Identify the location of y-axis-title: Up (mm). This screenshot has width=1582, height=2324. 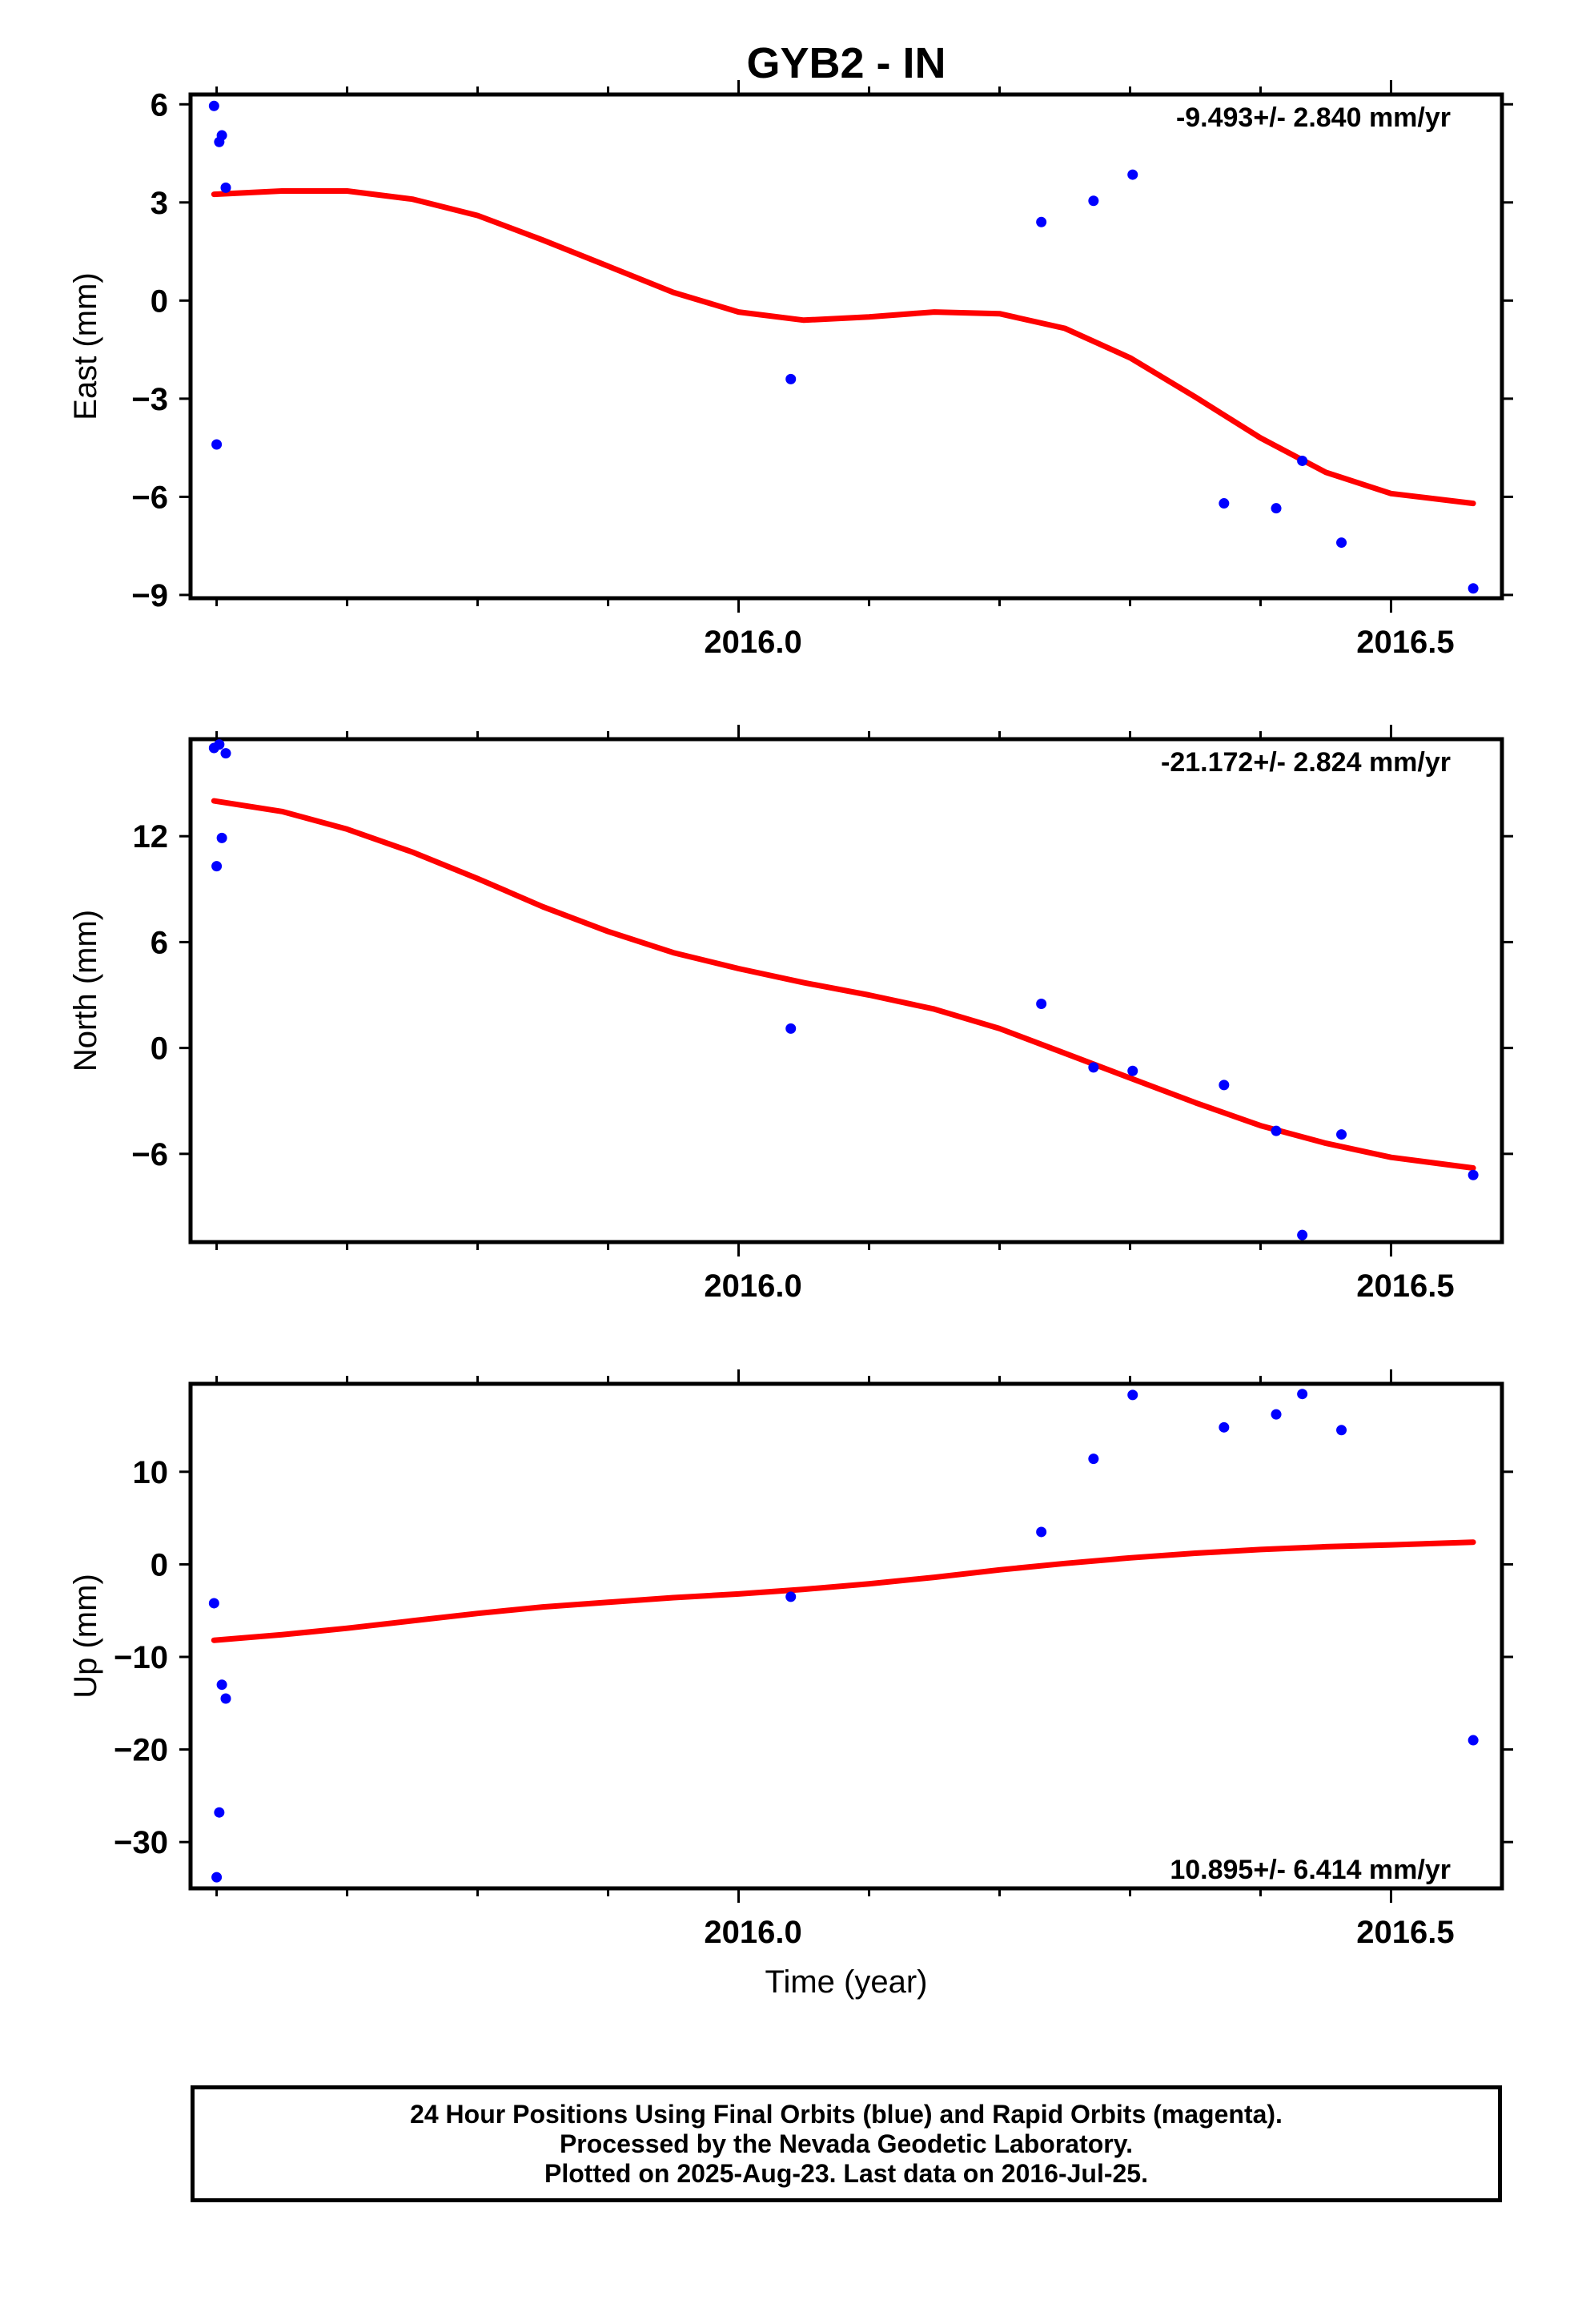
(86, 1636).